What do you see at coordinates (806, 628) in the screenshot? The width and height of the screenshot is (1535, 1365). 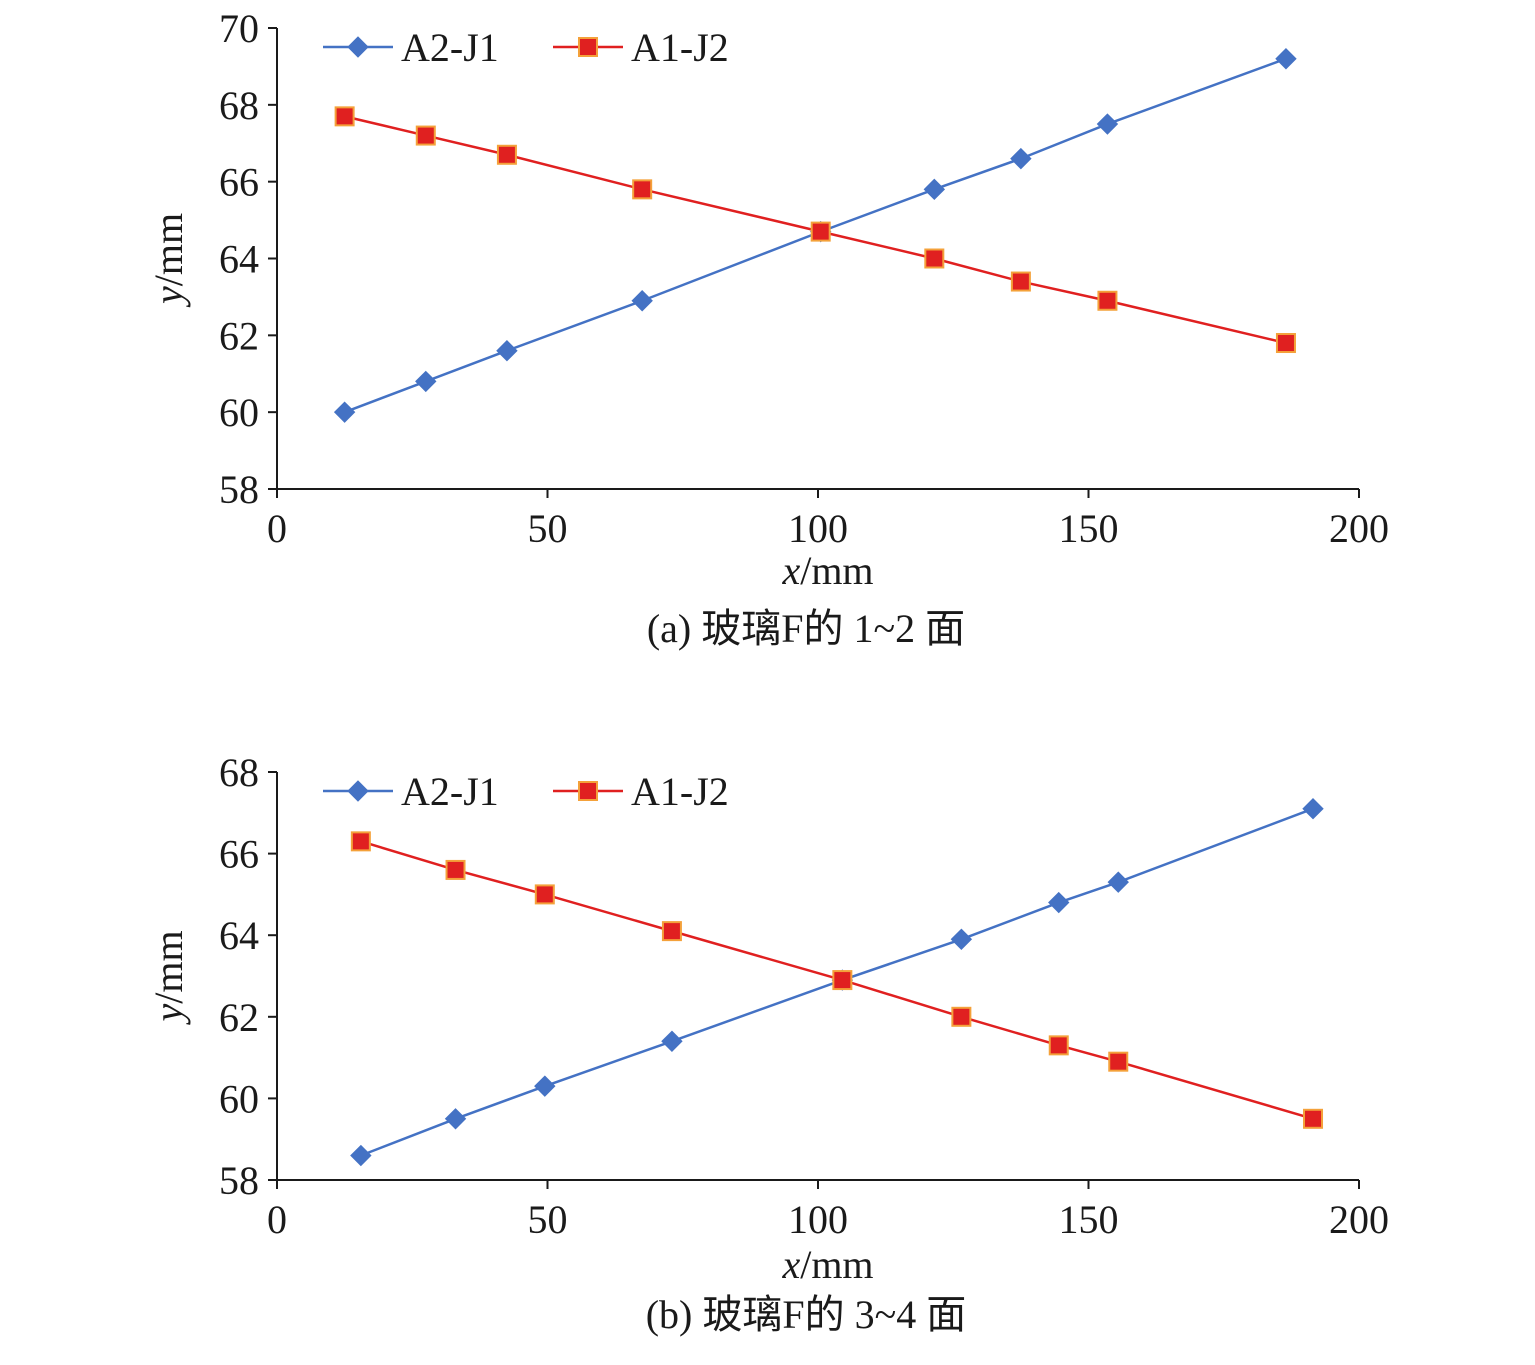 I see `chart-caption: (a) 玻璃F的 1~2 面` at bounding box center [806, 628].